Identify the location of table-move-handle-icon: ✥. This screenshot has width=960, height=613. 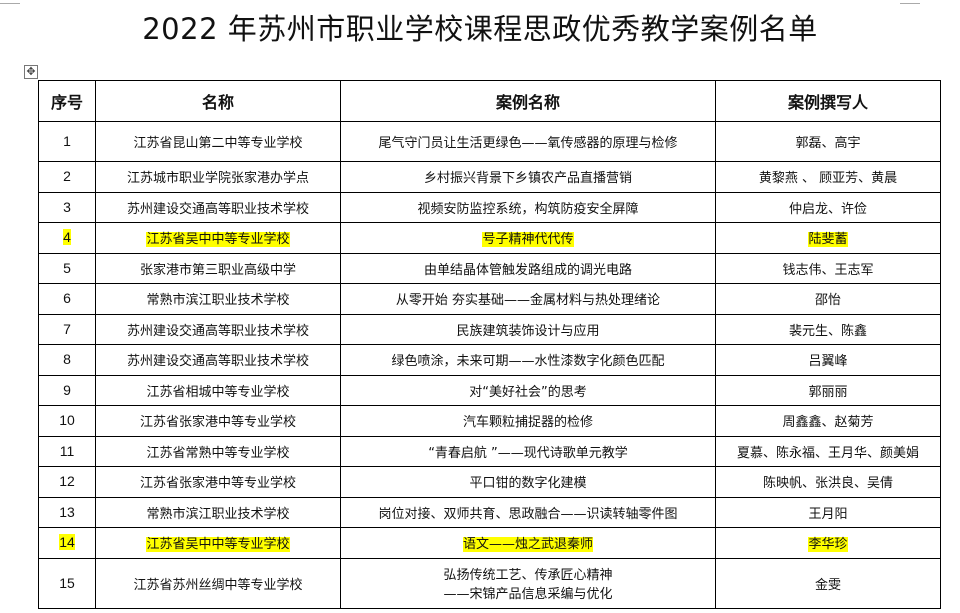
(31, 72).